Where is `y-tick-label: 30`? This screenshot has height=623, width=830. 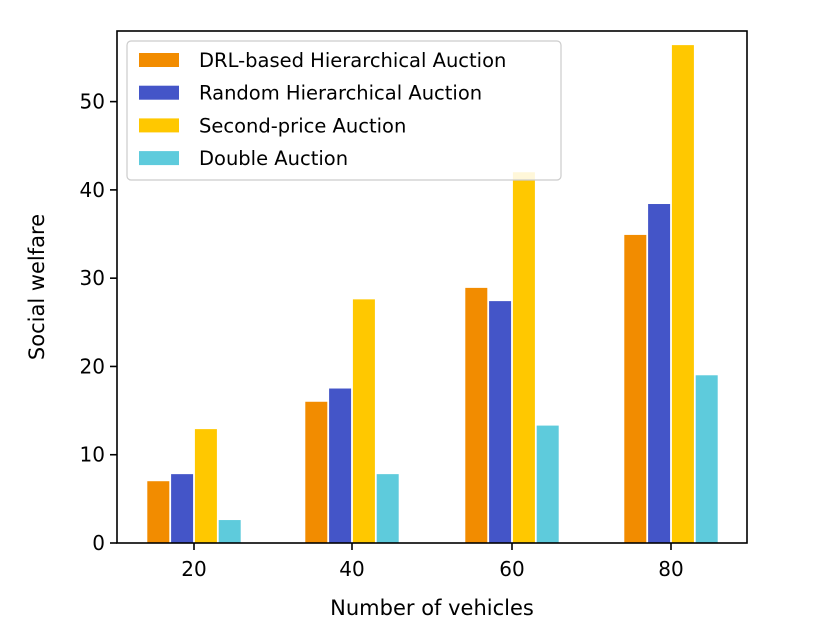 y-tick-label: 30 is located at coordinates (92, 278).